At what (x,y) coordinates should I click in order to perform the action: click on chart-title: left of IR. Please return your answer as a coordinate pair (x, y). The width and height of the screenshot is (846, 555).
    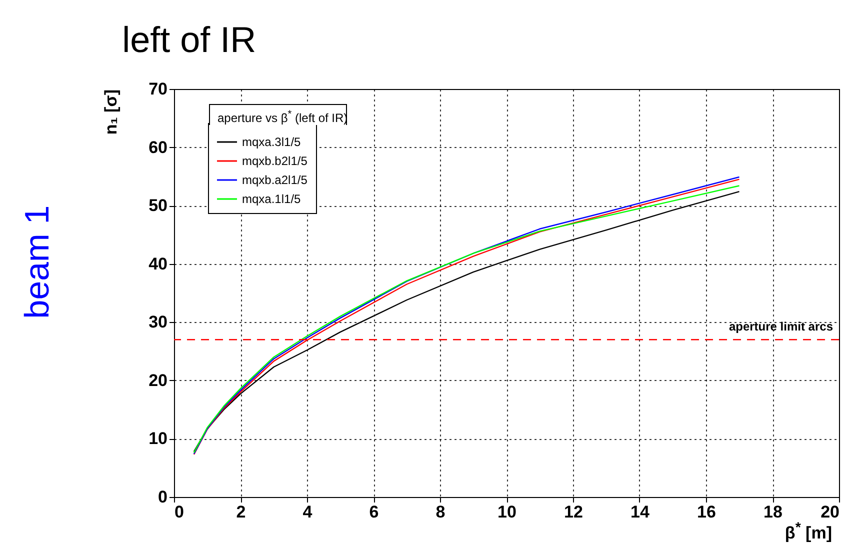
    Looking at the image, I should click on (189, 39).